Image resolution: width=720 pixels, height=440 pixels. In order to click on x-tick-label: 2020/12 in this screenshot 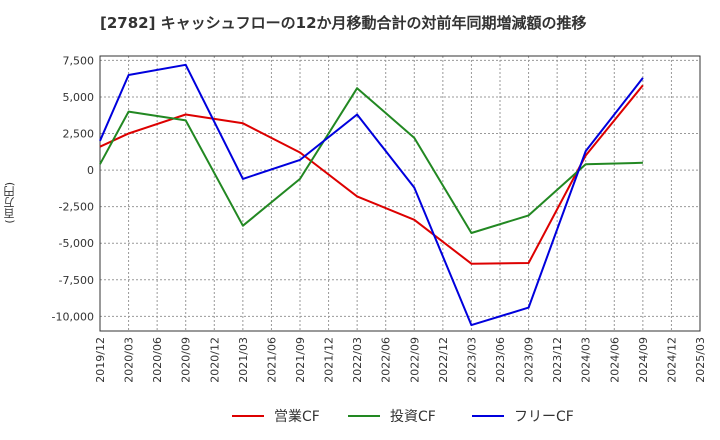, I will do `click(214, 360)`.